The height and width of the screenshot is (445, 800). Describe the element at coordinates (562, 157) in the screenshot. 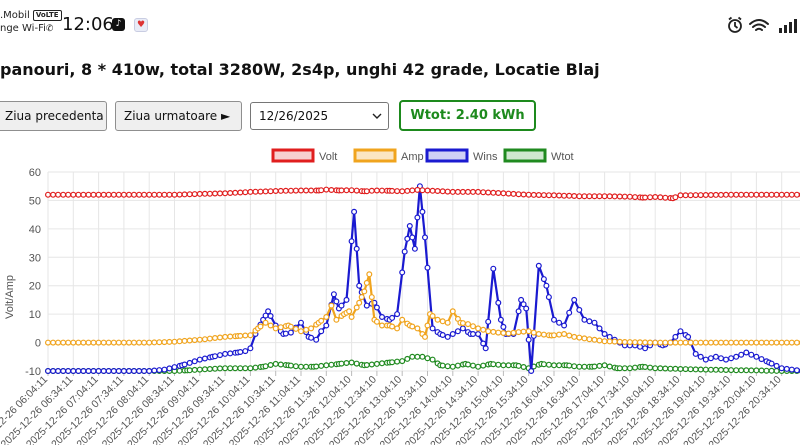

I see `legend-label: Wtot` at that location.